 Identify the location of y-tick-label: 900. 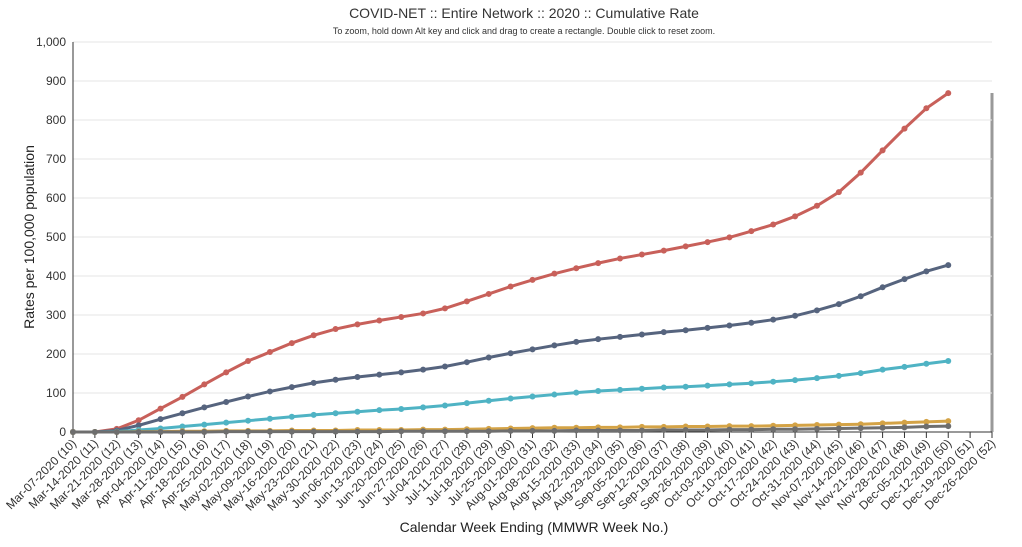
(56, 81).